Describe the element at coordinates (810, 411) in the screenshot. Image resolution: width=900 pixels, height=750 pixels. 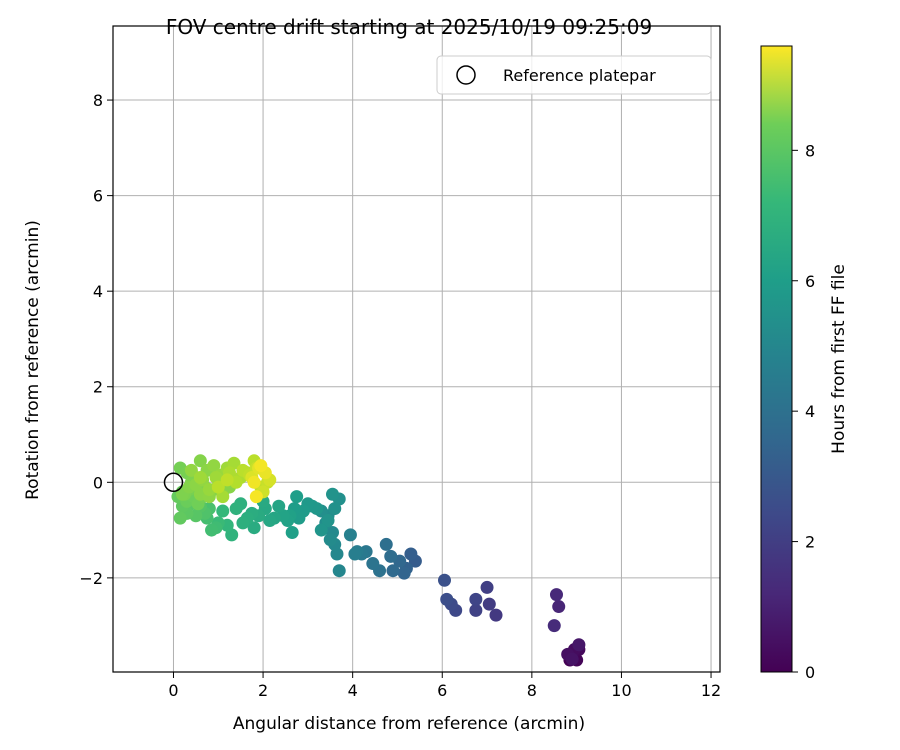
I see `colorbar-tick-label: 4` at that location.